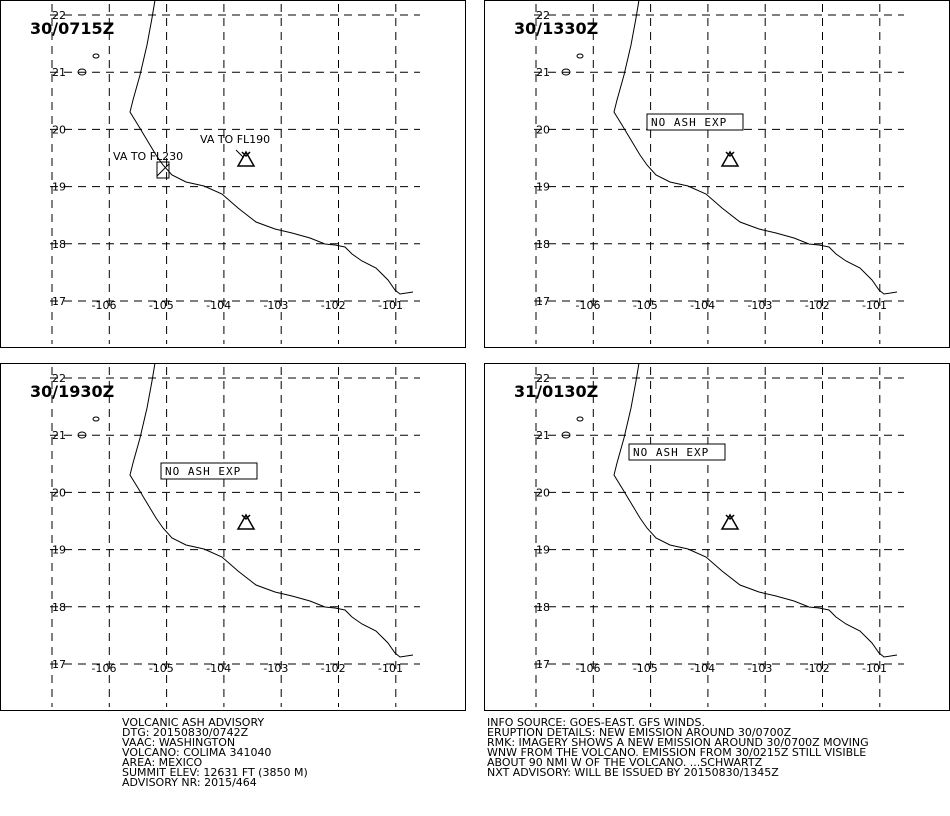  I want to click on valid-time: 30/0715Z, so click(72, 28).